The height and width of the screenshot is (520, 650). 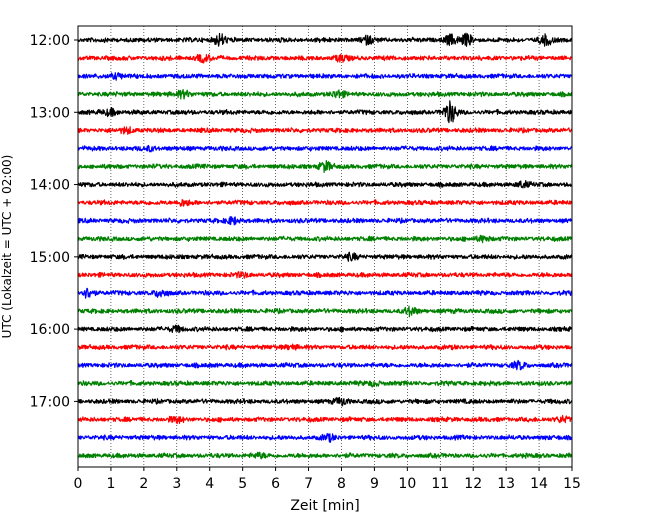 I want to click on y-tick-label: 17:00, so click(x=50, y=402).